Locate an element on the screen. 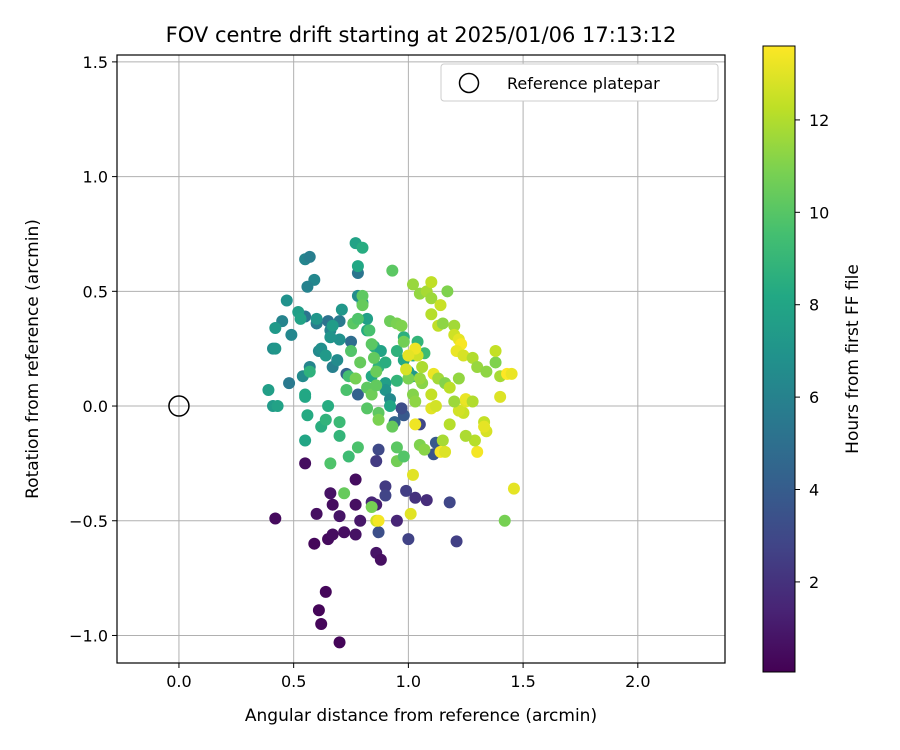 Image resolution: width=900 pixels, height=750 pixels. y-tick-label: 0.5 is located at coordinates (95, 291).